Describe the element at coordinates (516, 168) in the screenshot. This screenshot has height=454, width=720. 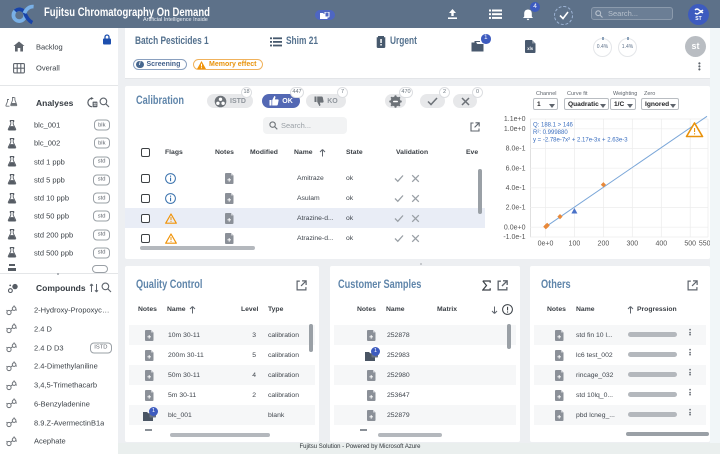
I see `svg-text: 6.0e-1` at that location.